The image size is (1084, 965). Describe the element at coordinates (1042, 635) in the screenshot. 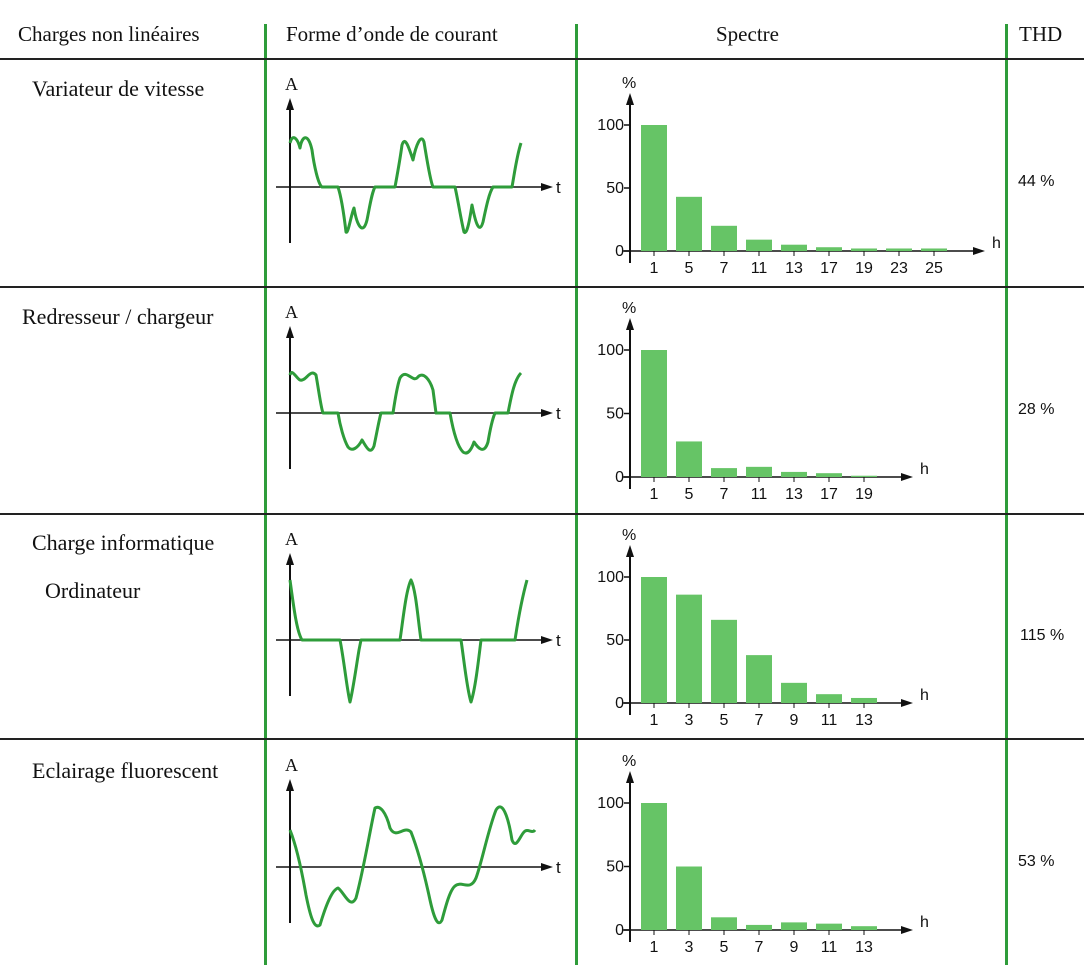

I see `thd-value-informatique: 115 %` at that location.